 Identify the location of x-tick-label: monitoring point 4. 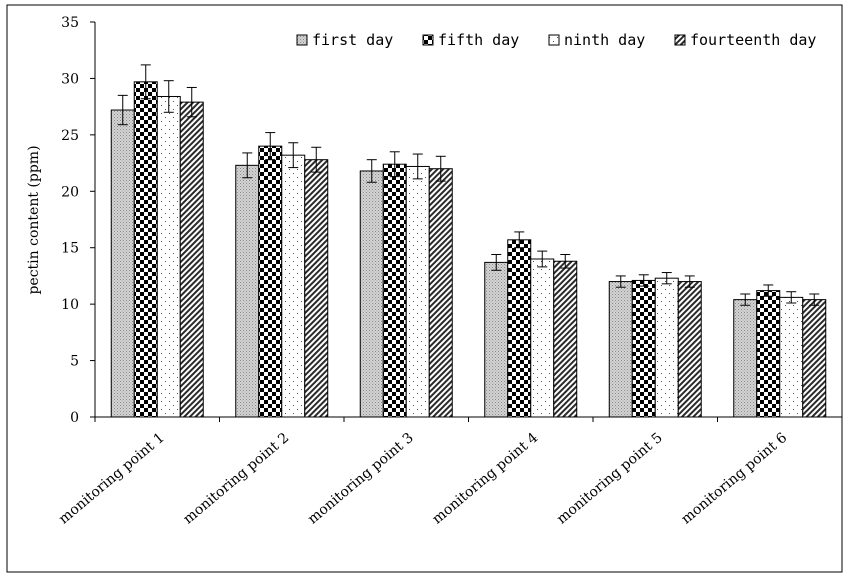
(485, 479).